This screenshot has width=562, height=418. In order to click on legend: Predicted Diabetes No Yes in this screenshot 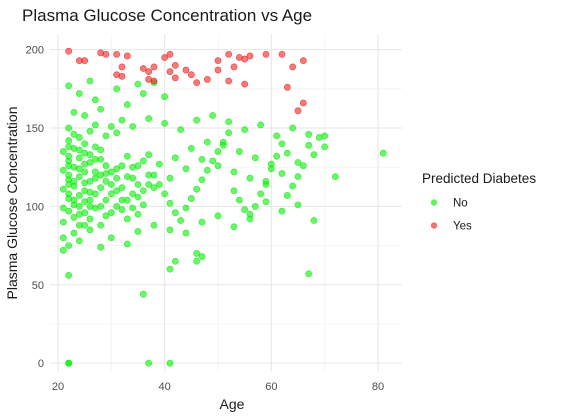, I will do `click(479, 202)`.